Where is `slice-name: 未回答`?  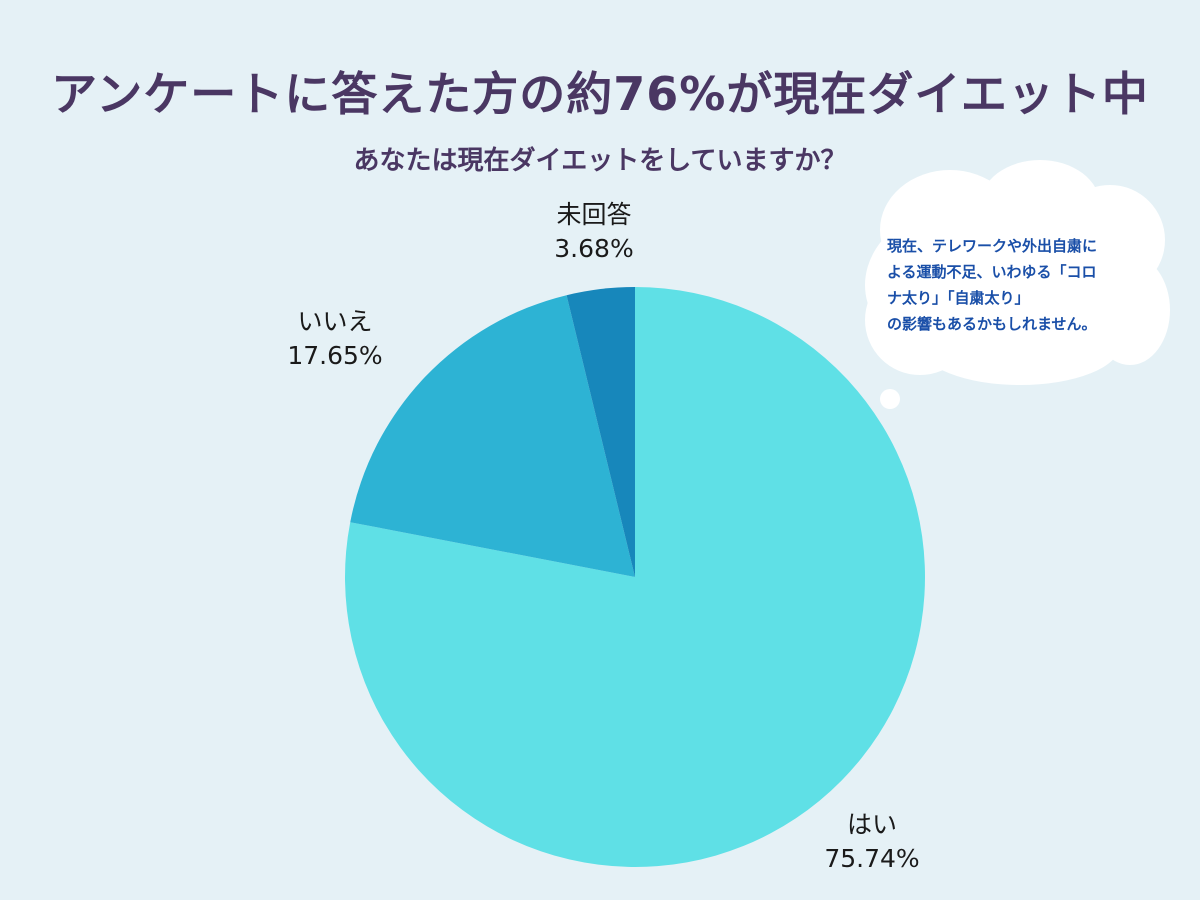 slice-name: 未回答 is located at coordinates (594, 214).